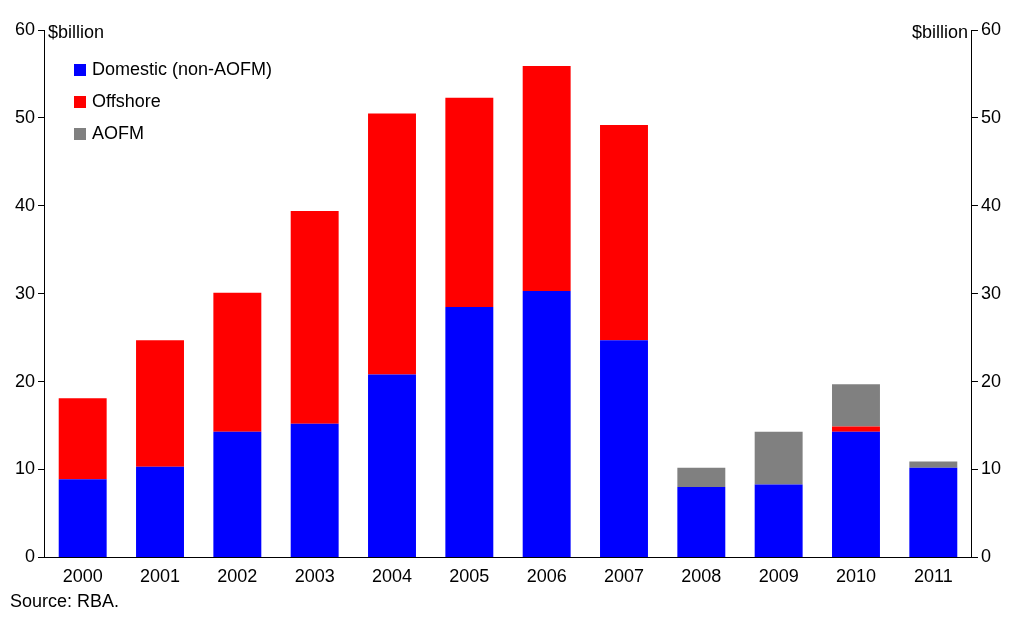  What do you see at coordinates (126, 100) in the screenshot?
I see `legend-label: Offshore` at bounding box center [126, 100].